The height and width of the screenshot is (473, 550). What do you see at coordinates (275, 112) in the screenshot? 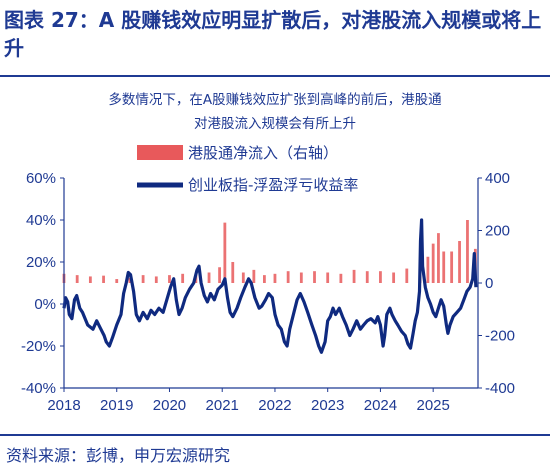
I see `chart-subtitle: 多数情况下，在A股赚钱效应扩张到高峰的前后，港股通 对港股流入规模会有所上升` at bounding box center [275, 112].